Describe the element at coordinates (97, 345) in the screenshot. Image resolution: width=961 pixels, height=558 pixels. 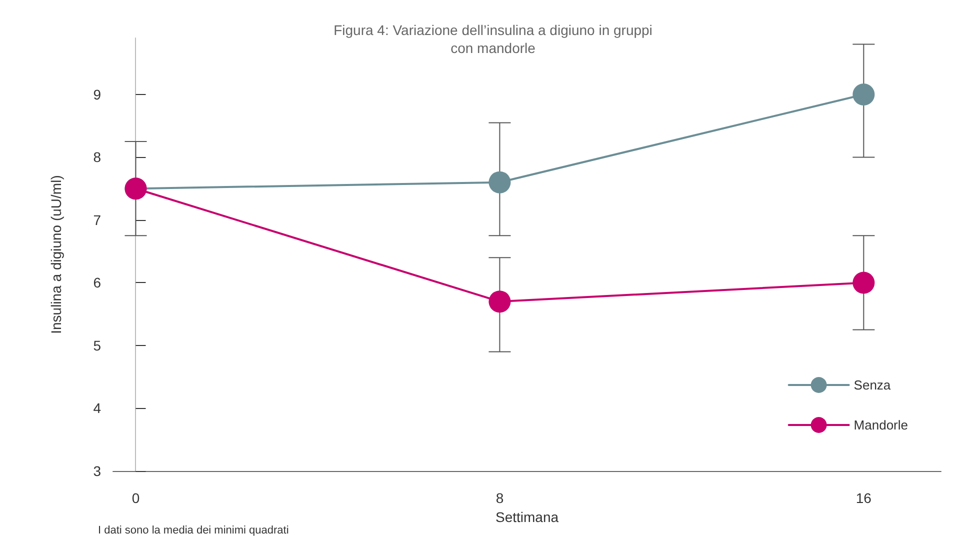
I see `y-tick-label: 5` at that location.